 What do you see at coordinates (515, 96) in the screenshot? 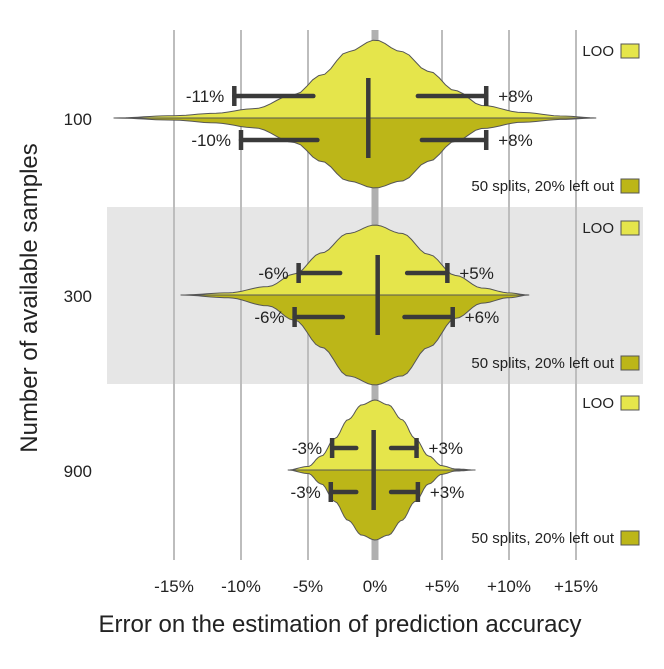
I see `pct-label-high-loo-100: +8%` at bounding box center [515, 96].